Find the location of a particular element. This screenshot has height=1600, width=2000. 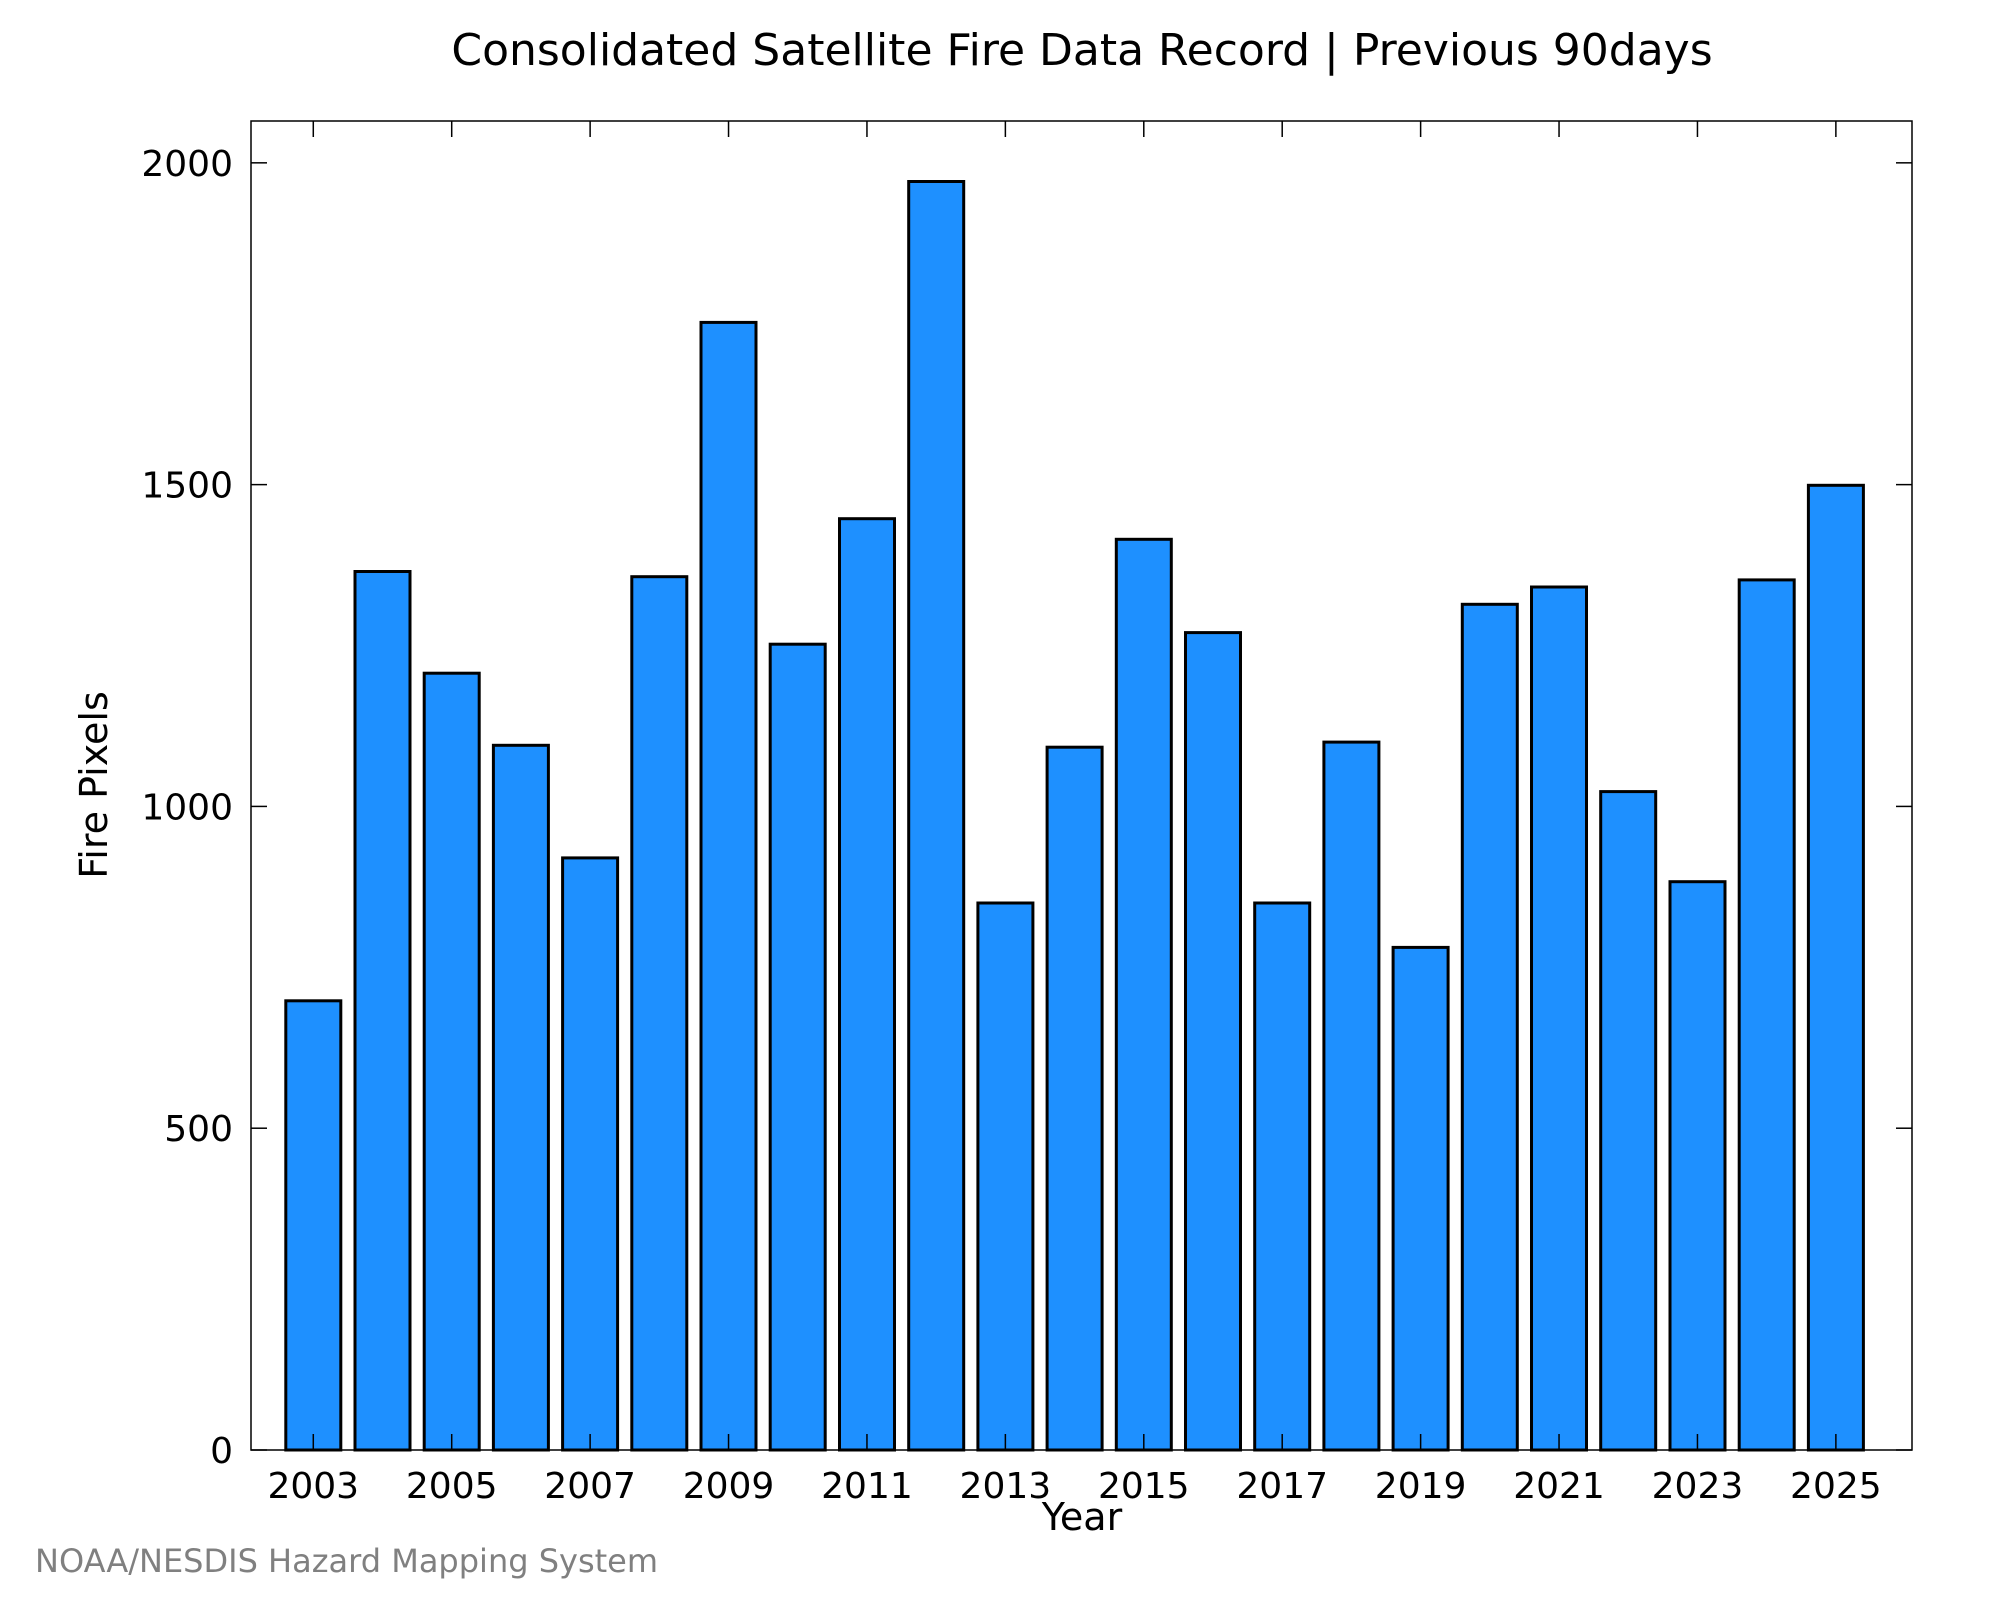

bar-2009 is located at coordinates (728, 886).